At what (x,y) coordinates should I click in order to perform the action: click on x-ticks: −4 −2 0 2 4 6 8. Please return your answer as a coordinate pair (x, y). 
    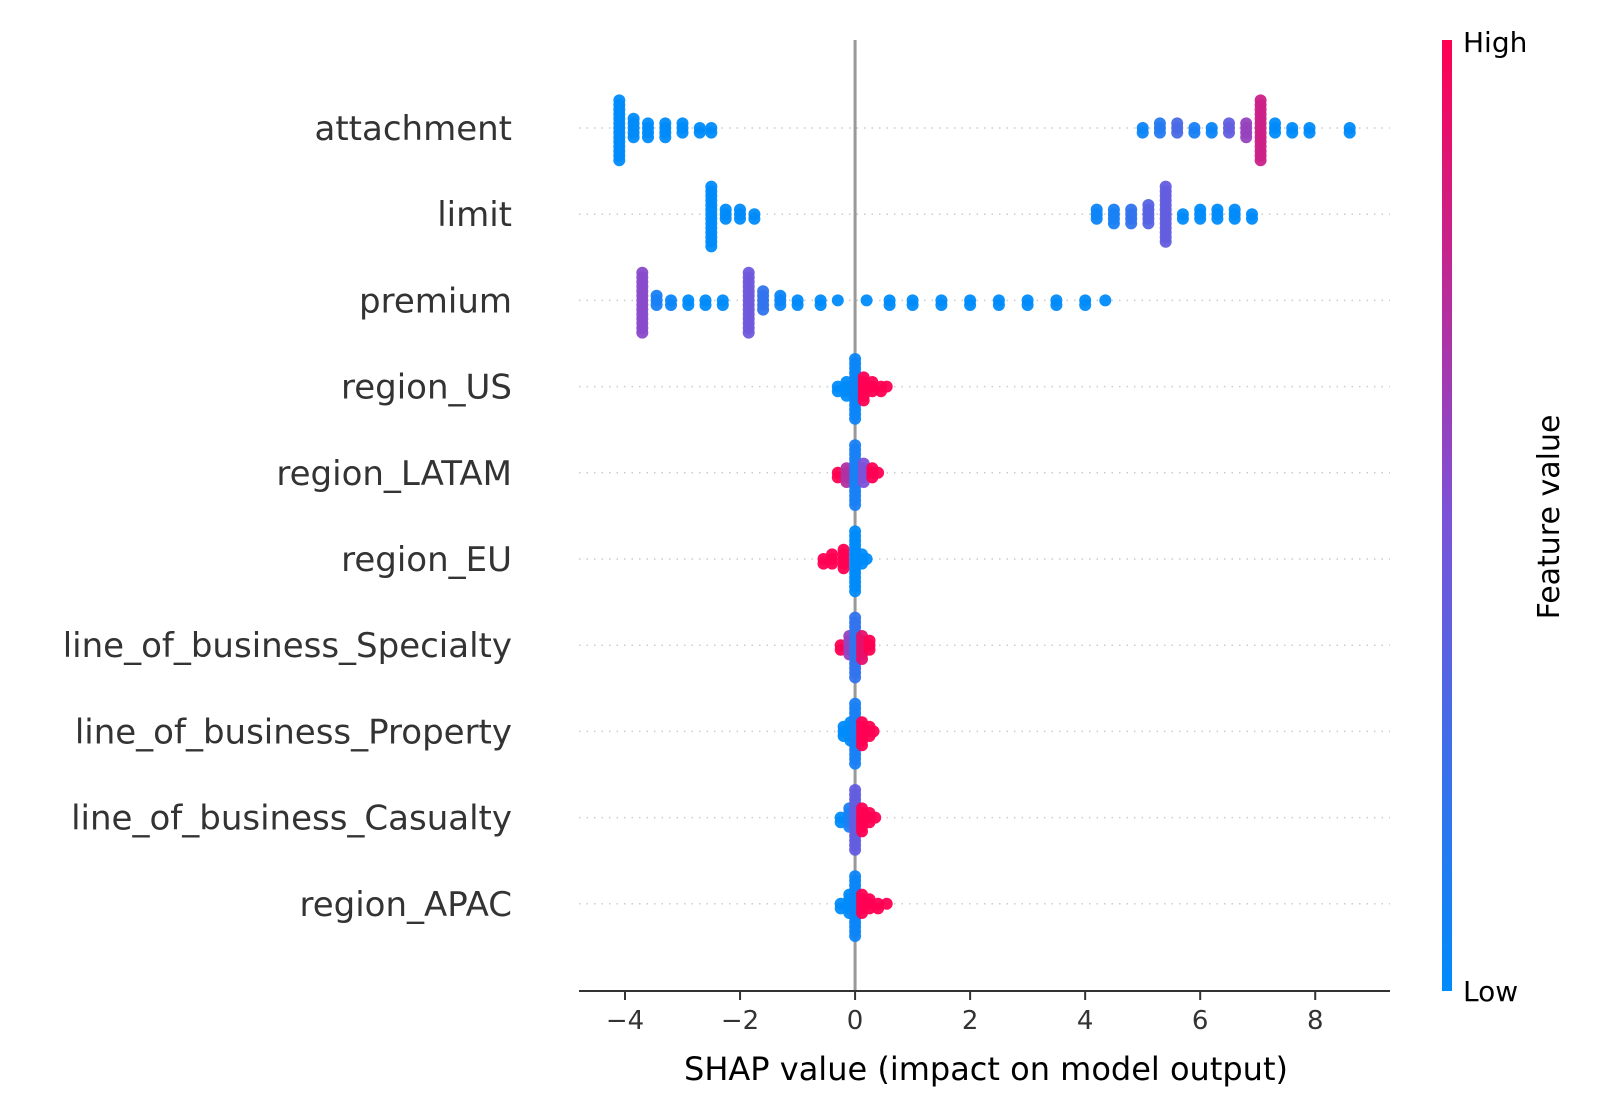
    Looking at the image, I should click on (965, 1013).